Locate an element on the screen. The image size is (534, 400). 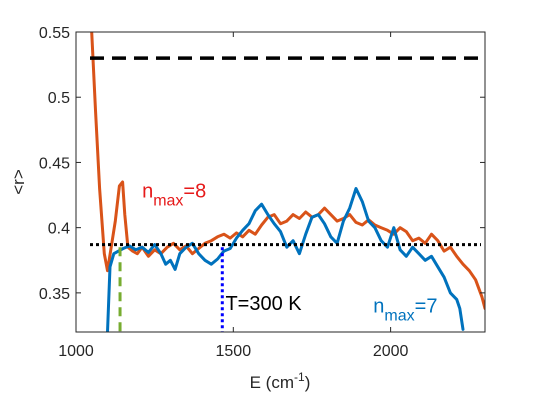
y-tick-label: 0.45 is located at coordinates (54, 163).